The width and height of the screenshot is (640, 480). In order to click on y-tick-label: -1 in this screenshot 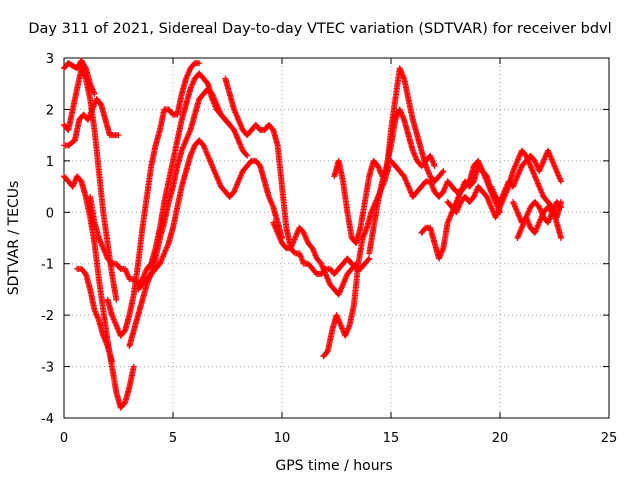, I will do `click(47, 265)`.